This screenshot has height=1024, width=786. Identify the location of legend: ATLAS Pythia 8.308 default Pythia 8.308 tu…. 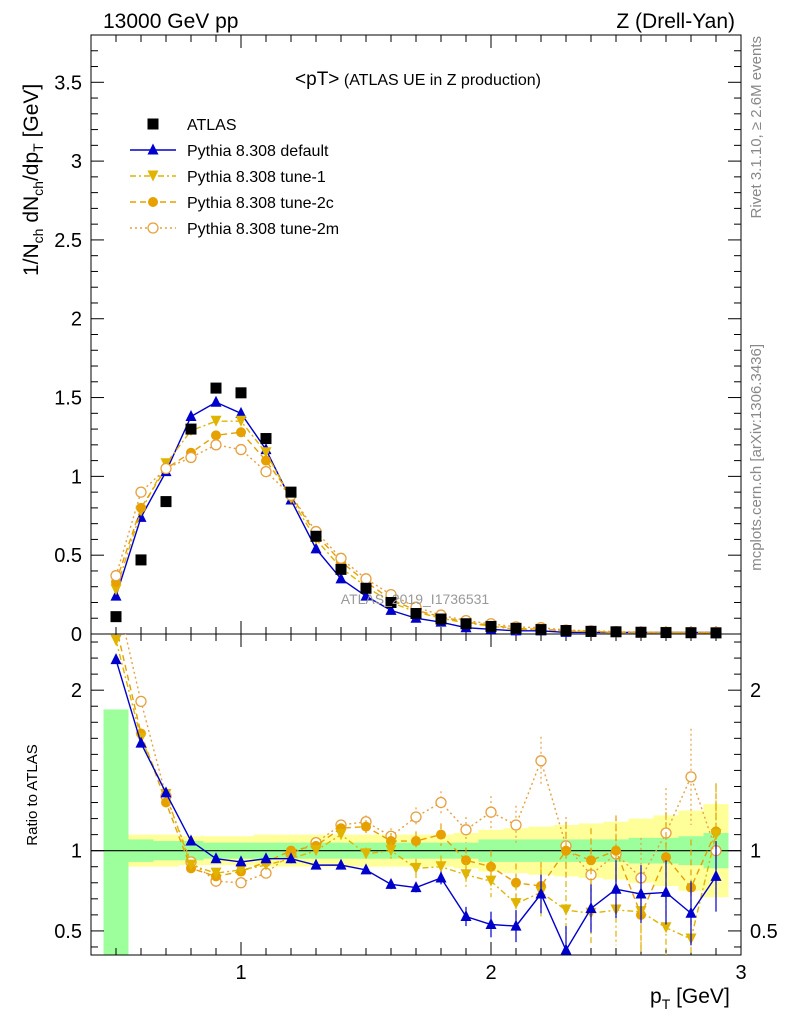
(234, 177).